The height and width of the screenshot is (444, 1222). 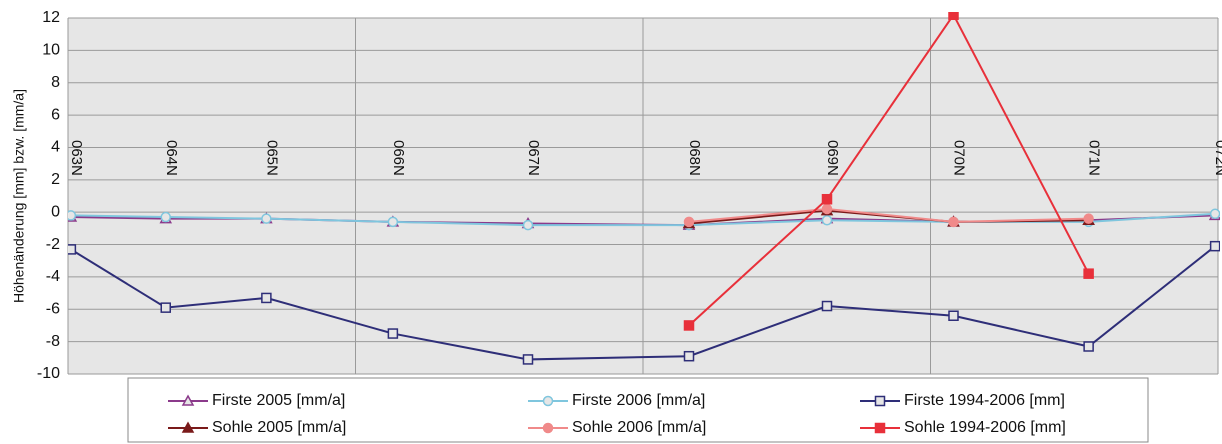 I want to click on y-tick-label: 8, so click(x=55, y=82).